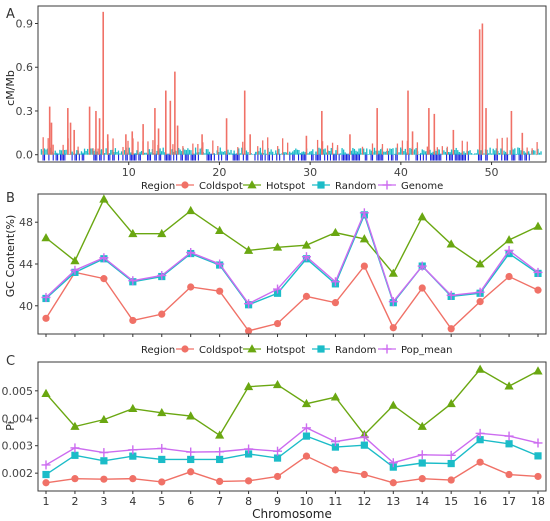 The image size is (550, 521). What do you see at coordinates (292, 236) in the screenshot?
I see `panel-b-series-line` at bounding box center [292, 236].